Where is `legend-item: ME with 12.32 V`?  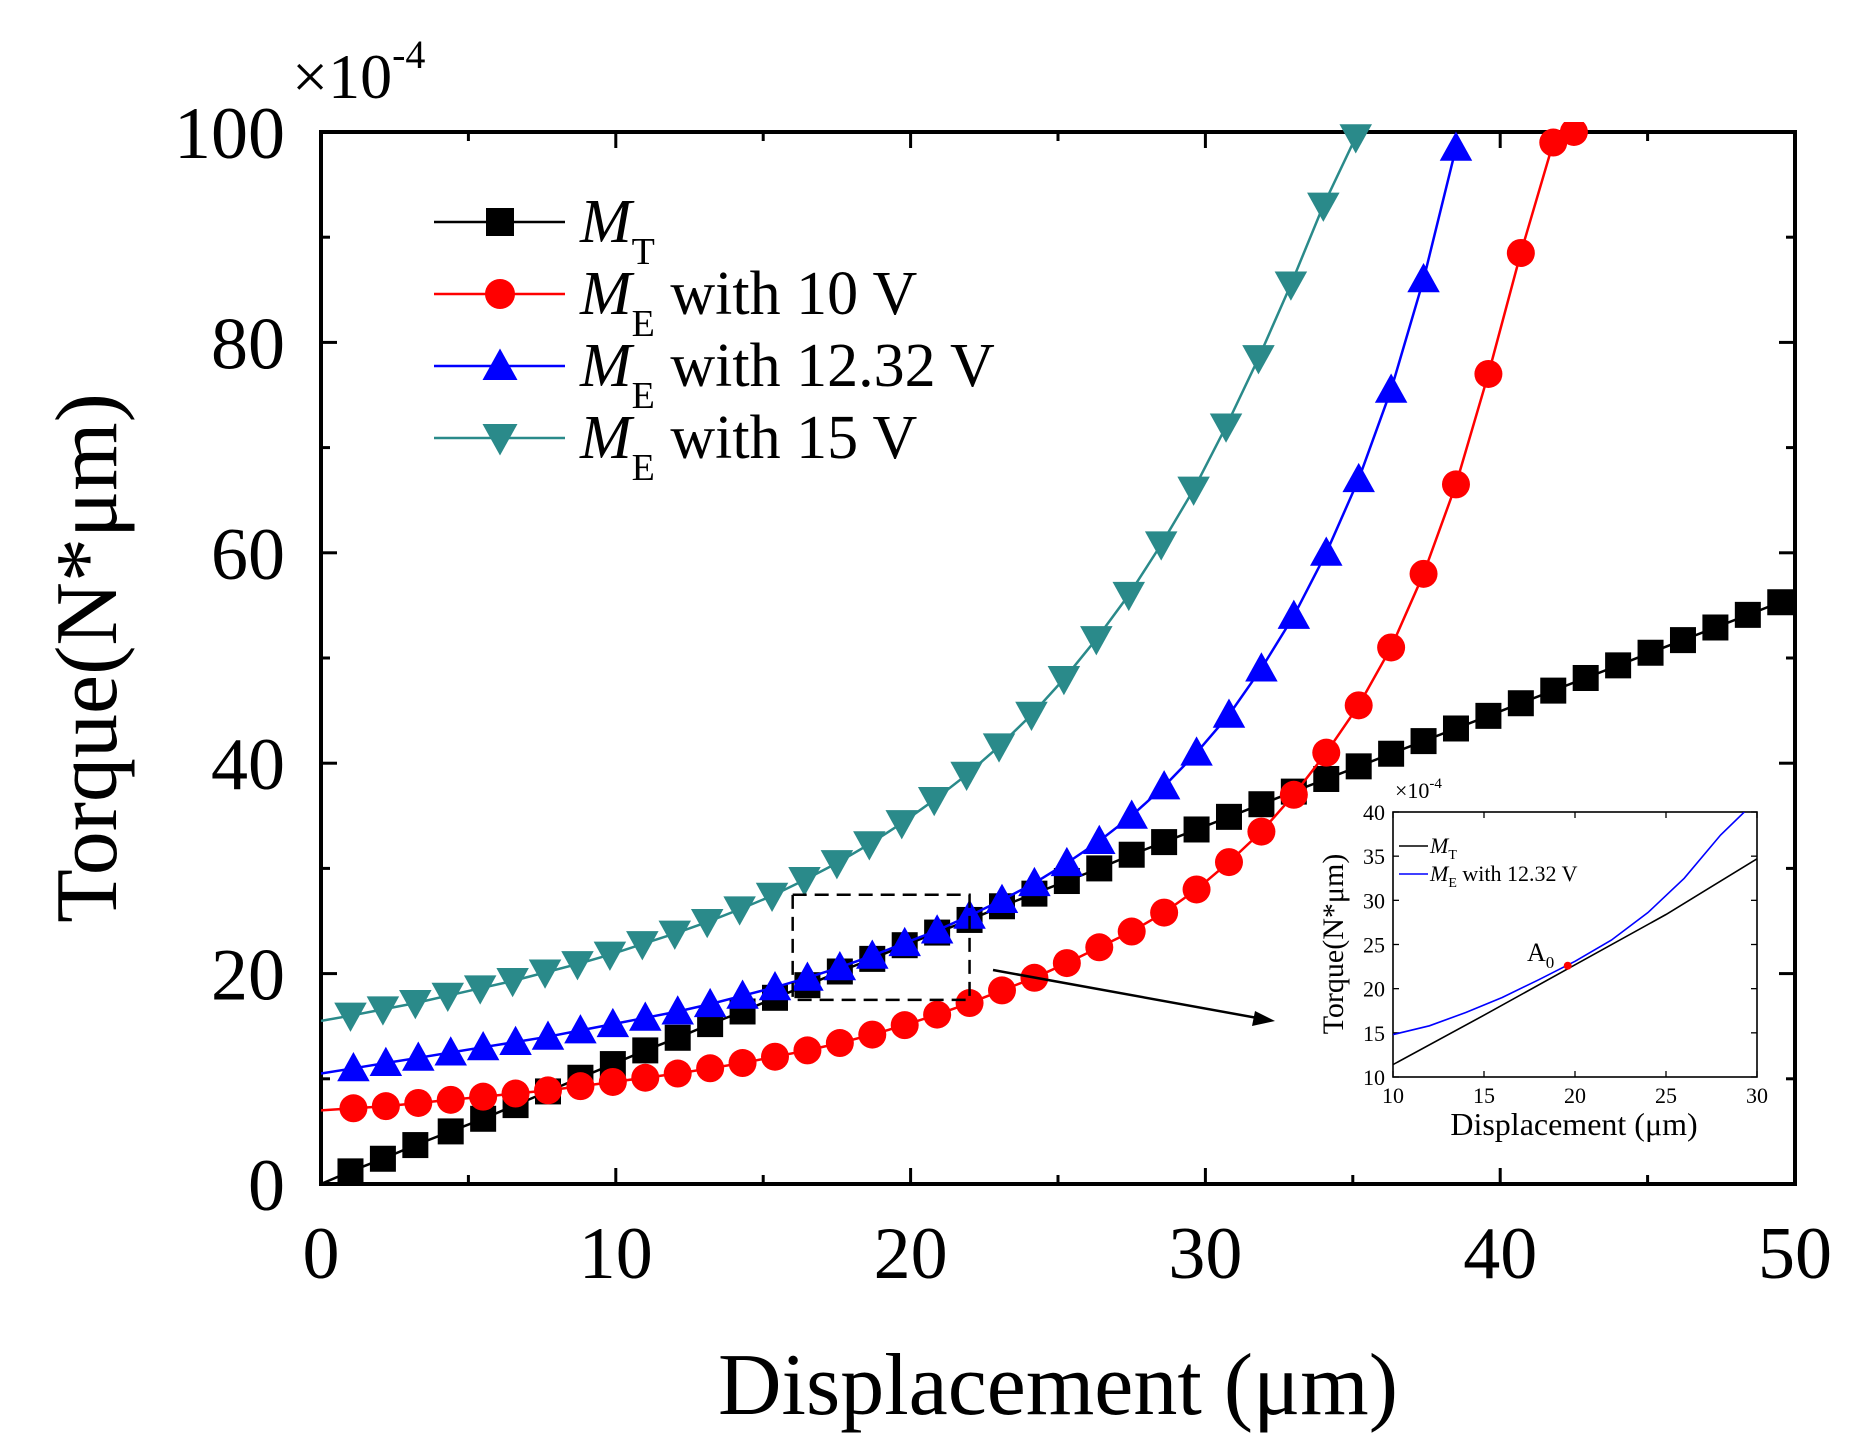
legend-item: ME with 12.32 V is located at coordinates (714, 374).